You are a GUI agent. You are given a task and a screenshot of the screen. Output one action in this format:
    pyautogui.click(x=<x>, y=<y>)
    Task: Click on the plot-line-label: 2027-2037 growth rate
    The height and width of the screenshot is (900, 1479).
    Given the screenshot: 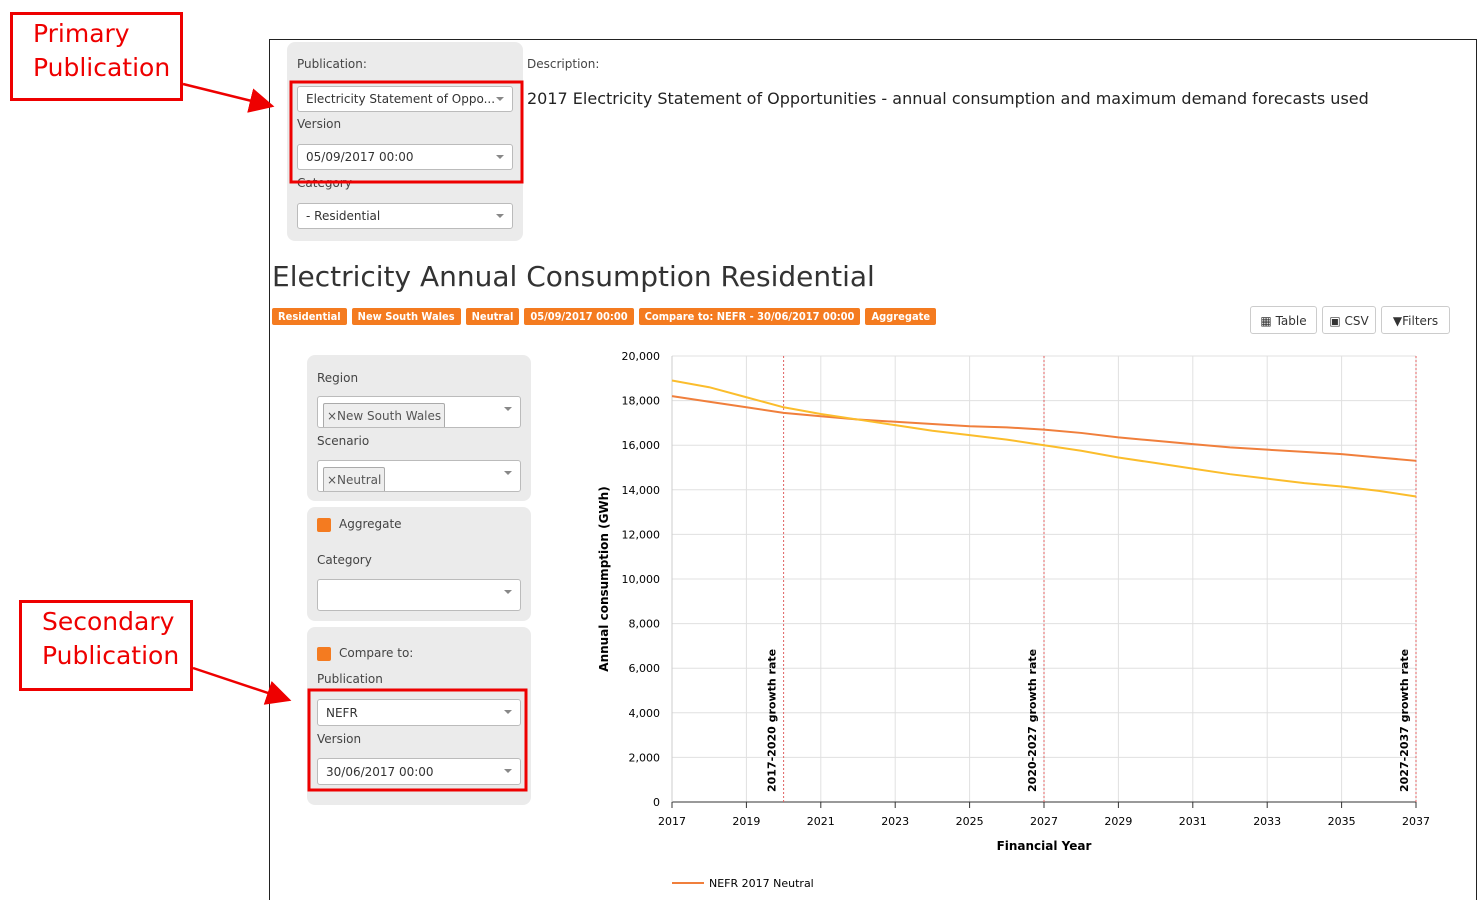 What is the action you would take?
    pyautogui.click(x=1404, y=720)
    